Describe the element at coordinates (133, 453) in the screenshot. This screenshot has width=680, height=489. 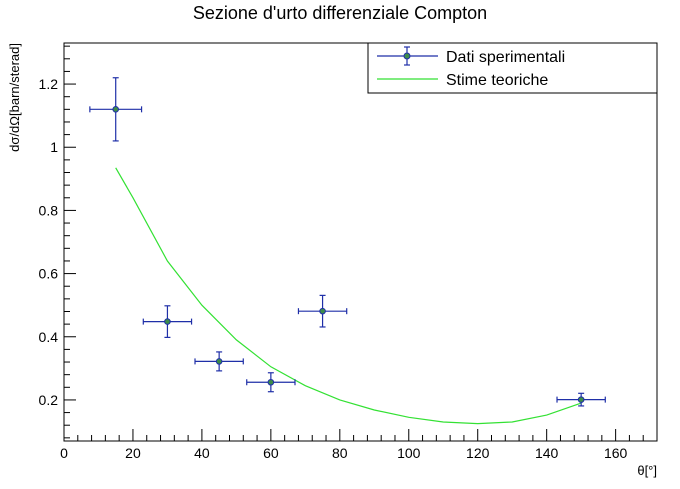
I see `x-tick-label: 20` at that location.